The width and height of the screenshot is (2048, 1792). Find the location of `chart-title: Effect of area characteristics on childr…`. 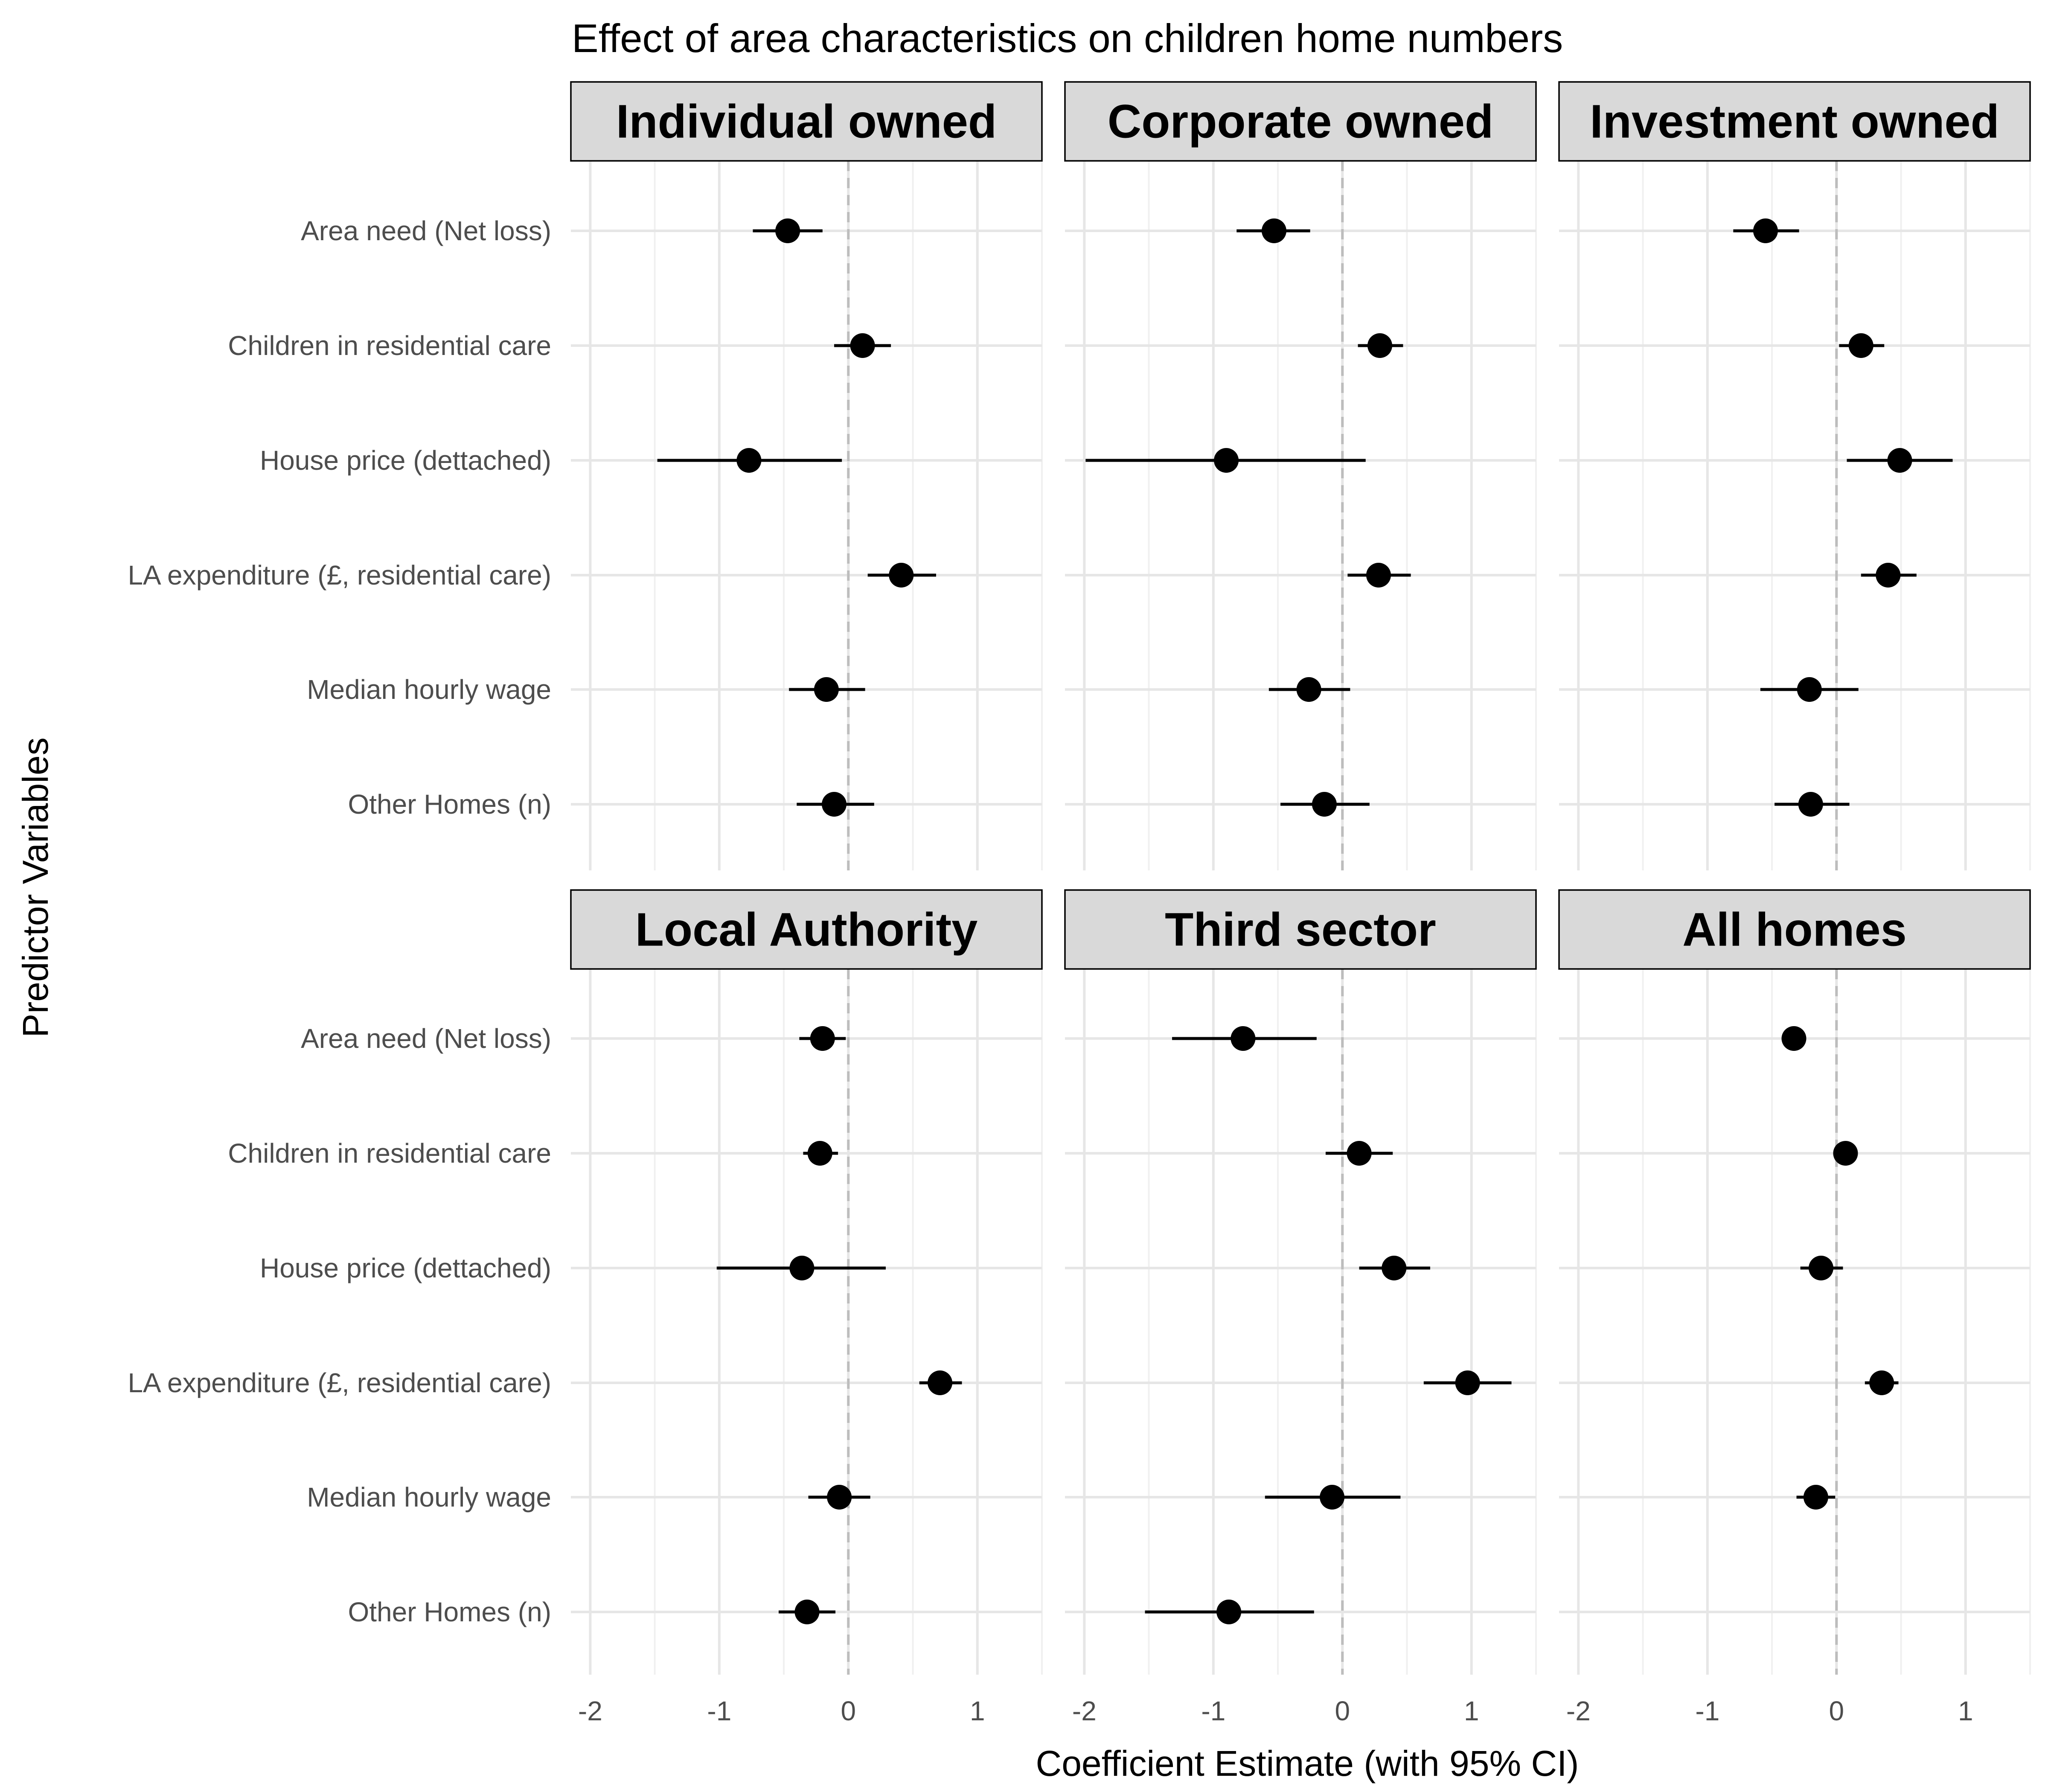

chart-title: Effect of area characteristics on childr… is located at coordinates (1067, 38).